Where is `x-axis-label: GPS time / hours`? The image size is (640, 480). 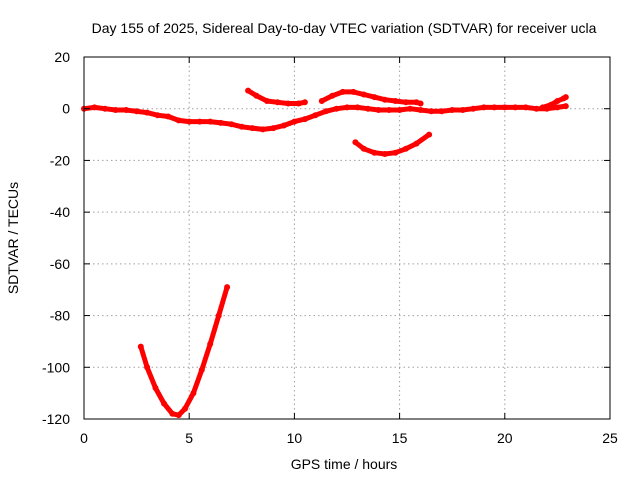
x-axis-label: GPS time / hours is located at coordinates (344, 464).